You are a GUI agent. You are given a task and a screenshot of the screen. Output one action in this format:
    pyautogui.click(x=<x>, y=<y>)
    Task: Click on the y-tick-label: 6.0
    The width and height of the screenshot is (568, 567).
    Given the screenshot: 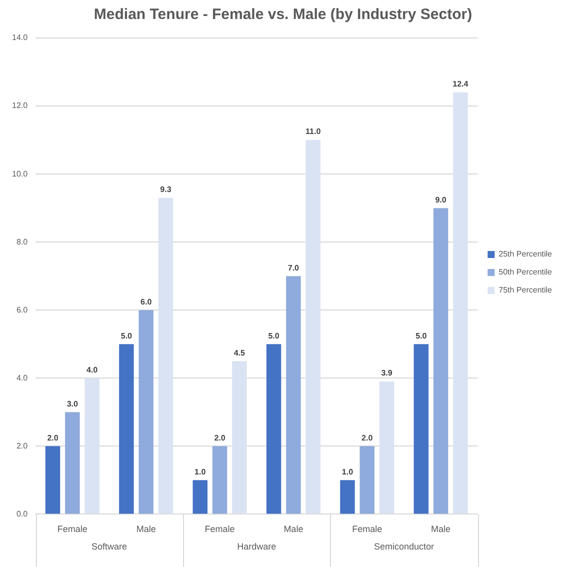 What is the action you would take?
    pyautogui.click(x=22, y=309)
    